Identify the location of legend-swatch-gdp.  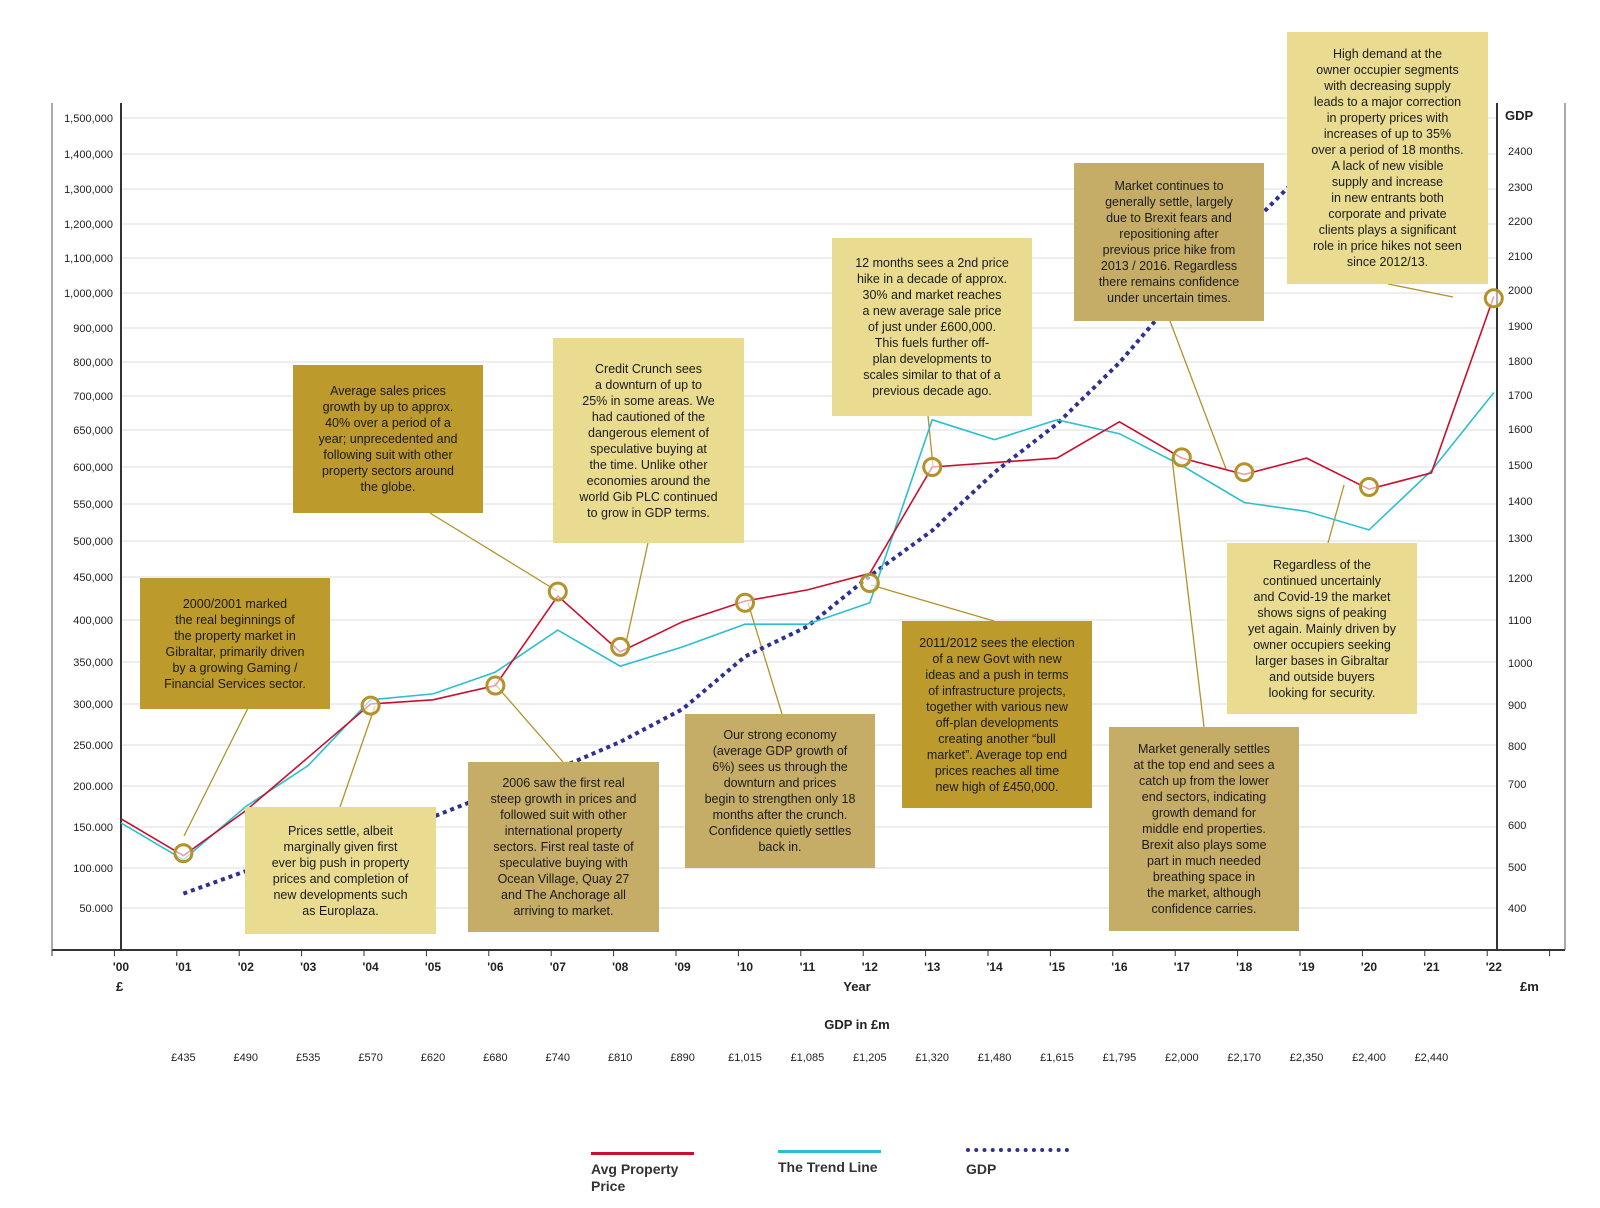
(1017, 1150).